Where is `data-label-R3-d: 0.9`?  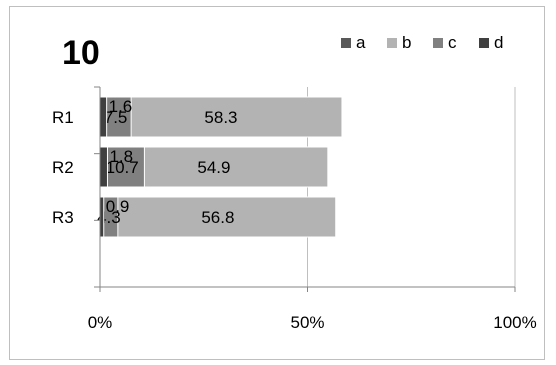
data-label-R3-d: 0.9 is located at coordinates (118, 206).